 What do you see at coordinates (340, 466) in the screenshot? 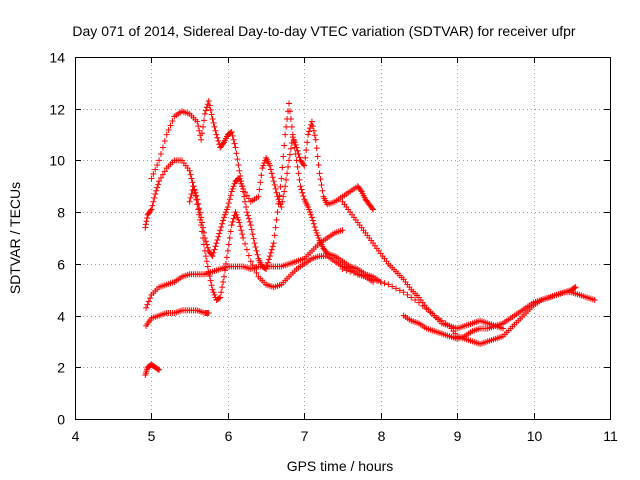
I see `x-axis-label: GPS time / hours` at bounding box center [340, 466].